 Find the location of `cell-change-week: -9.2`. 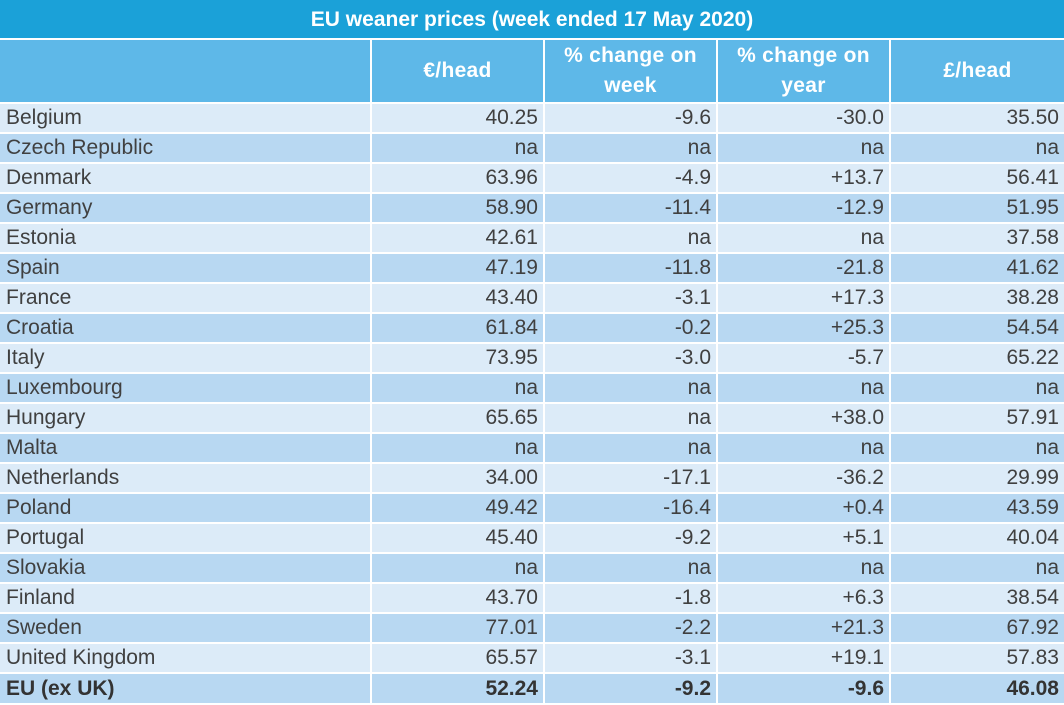

cell-change-week: -9.2 is located at coordinates (631, 688).